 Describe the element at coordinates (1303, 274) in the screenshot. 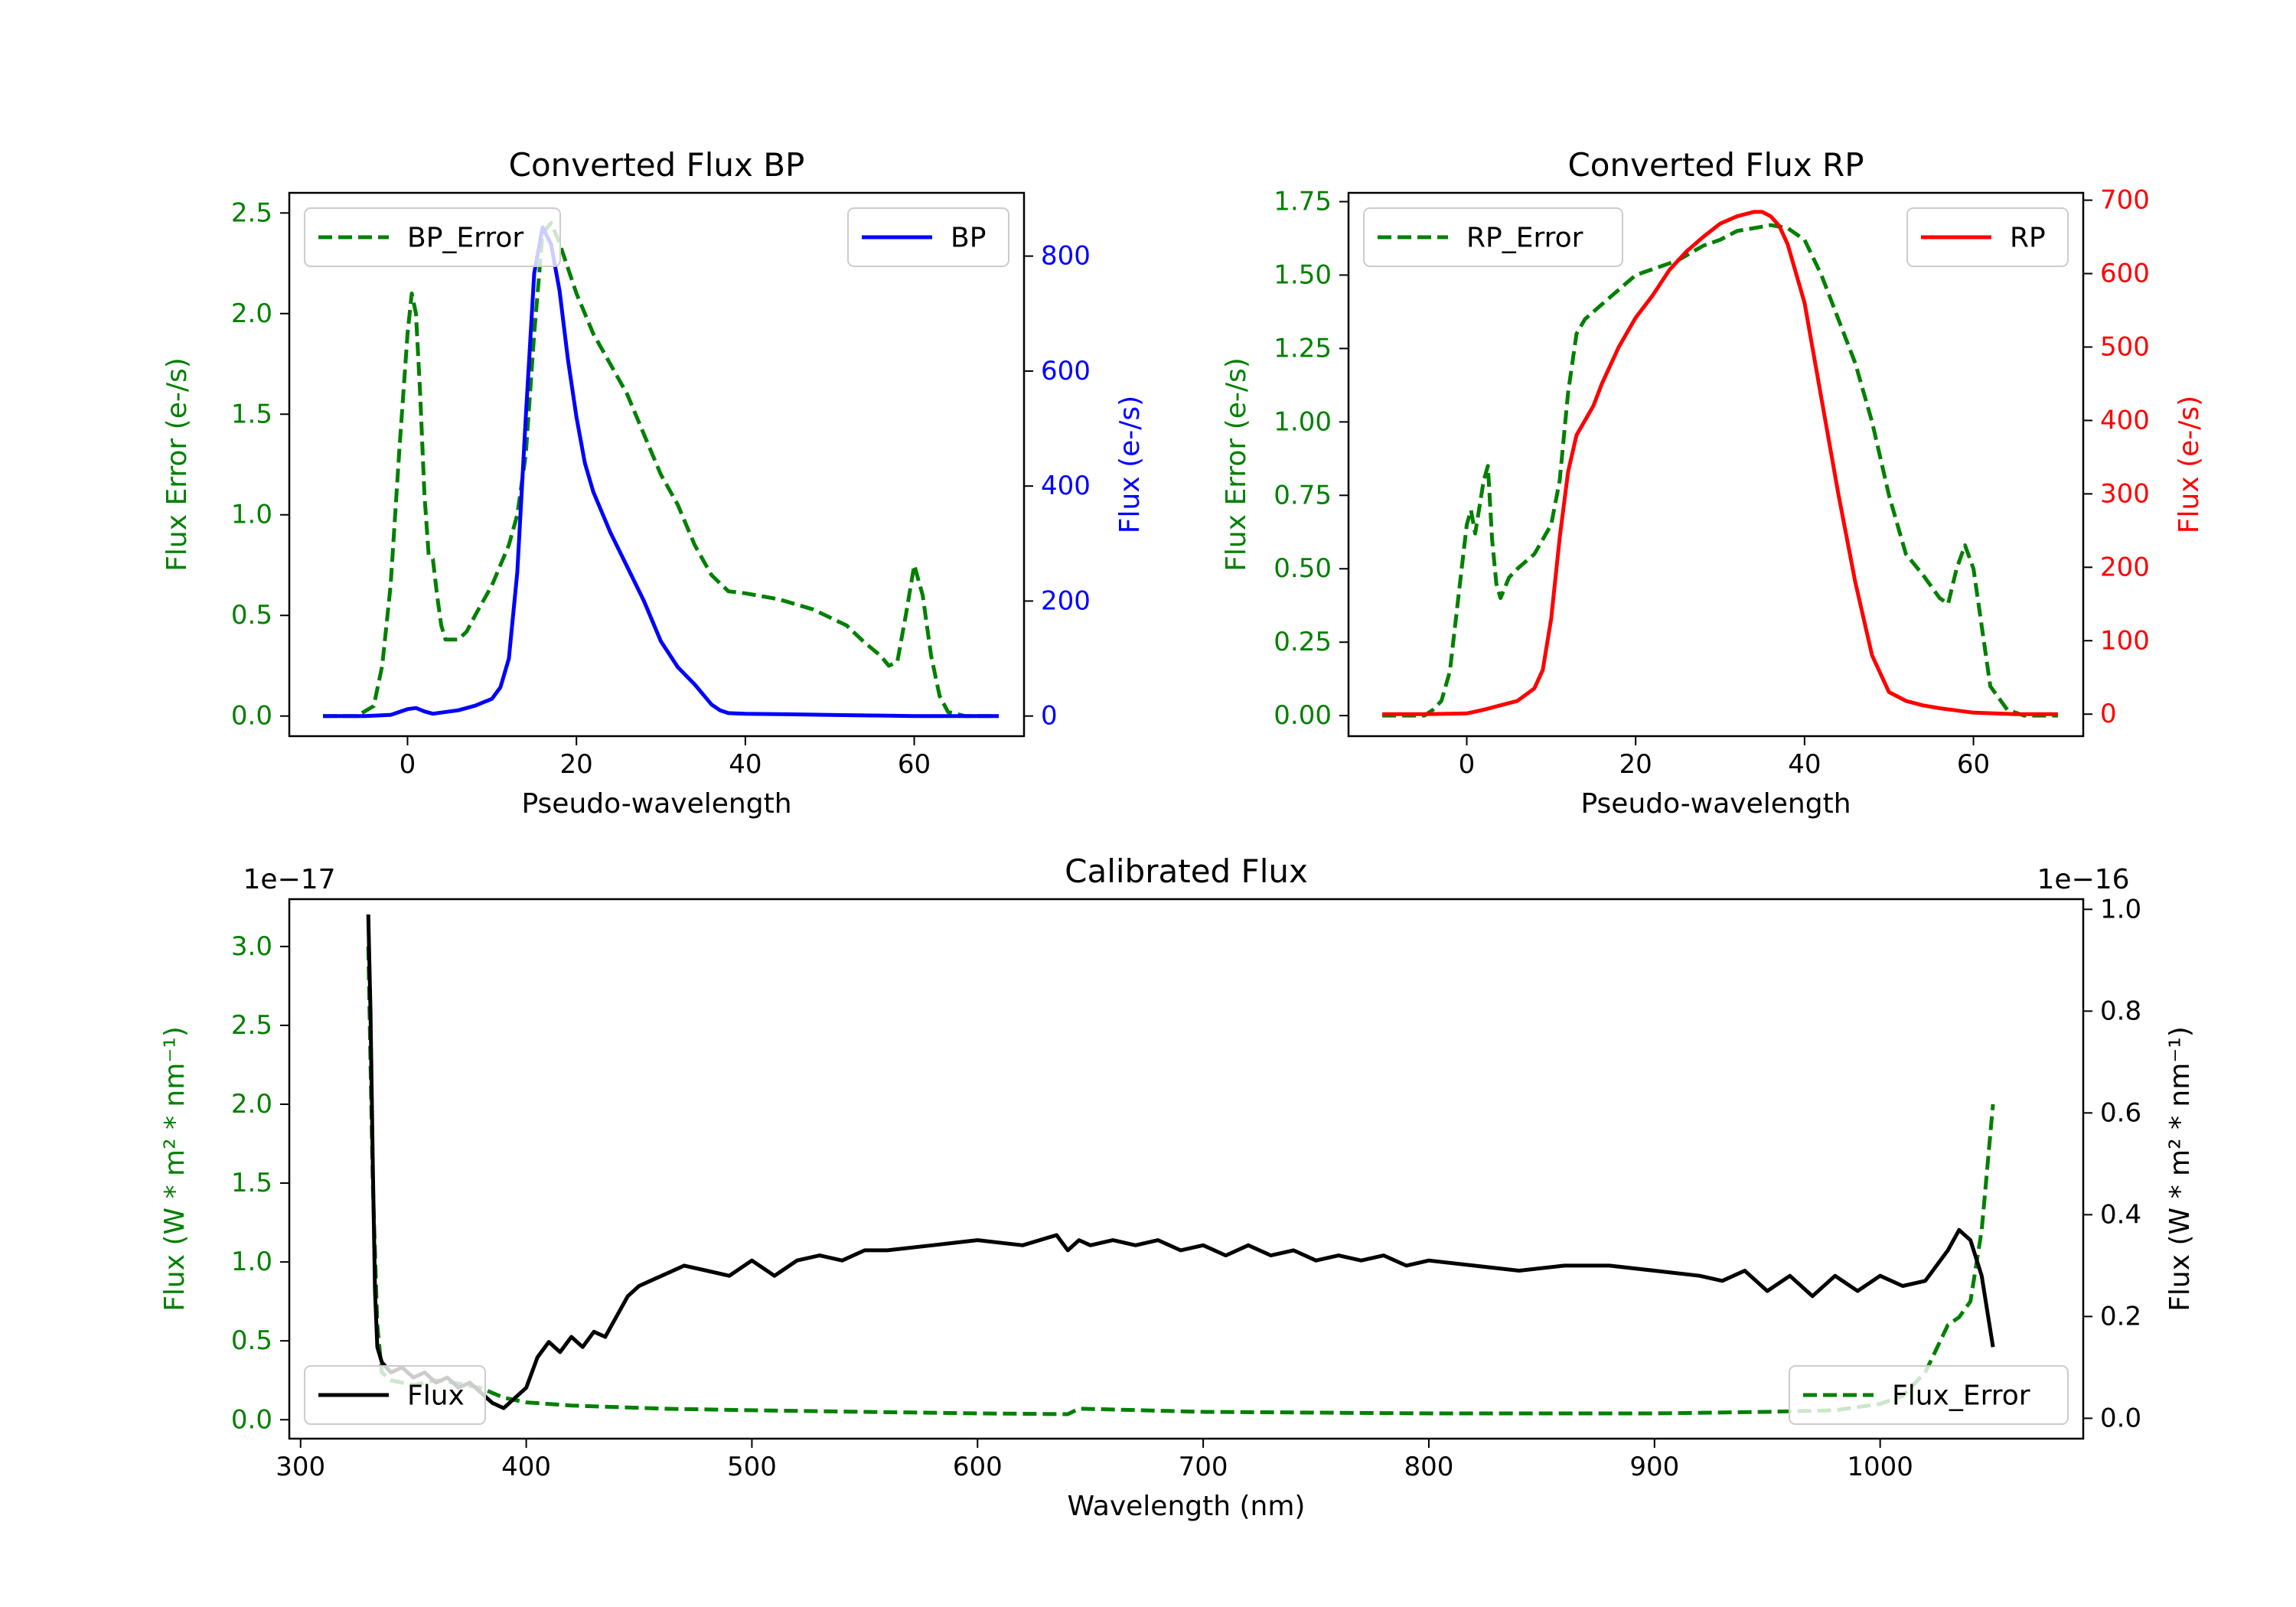

I see `y-left-tick-label: 1.50` at that location.